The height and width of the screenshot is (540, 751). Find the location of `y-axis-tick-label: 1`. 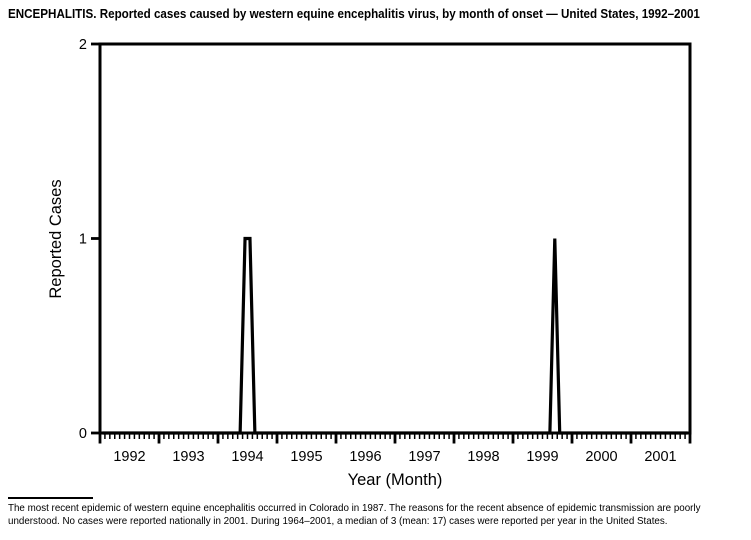

y-axis-tick-label: 1 is located at coordinates (83, 240).